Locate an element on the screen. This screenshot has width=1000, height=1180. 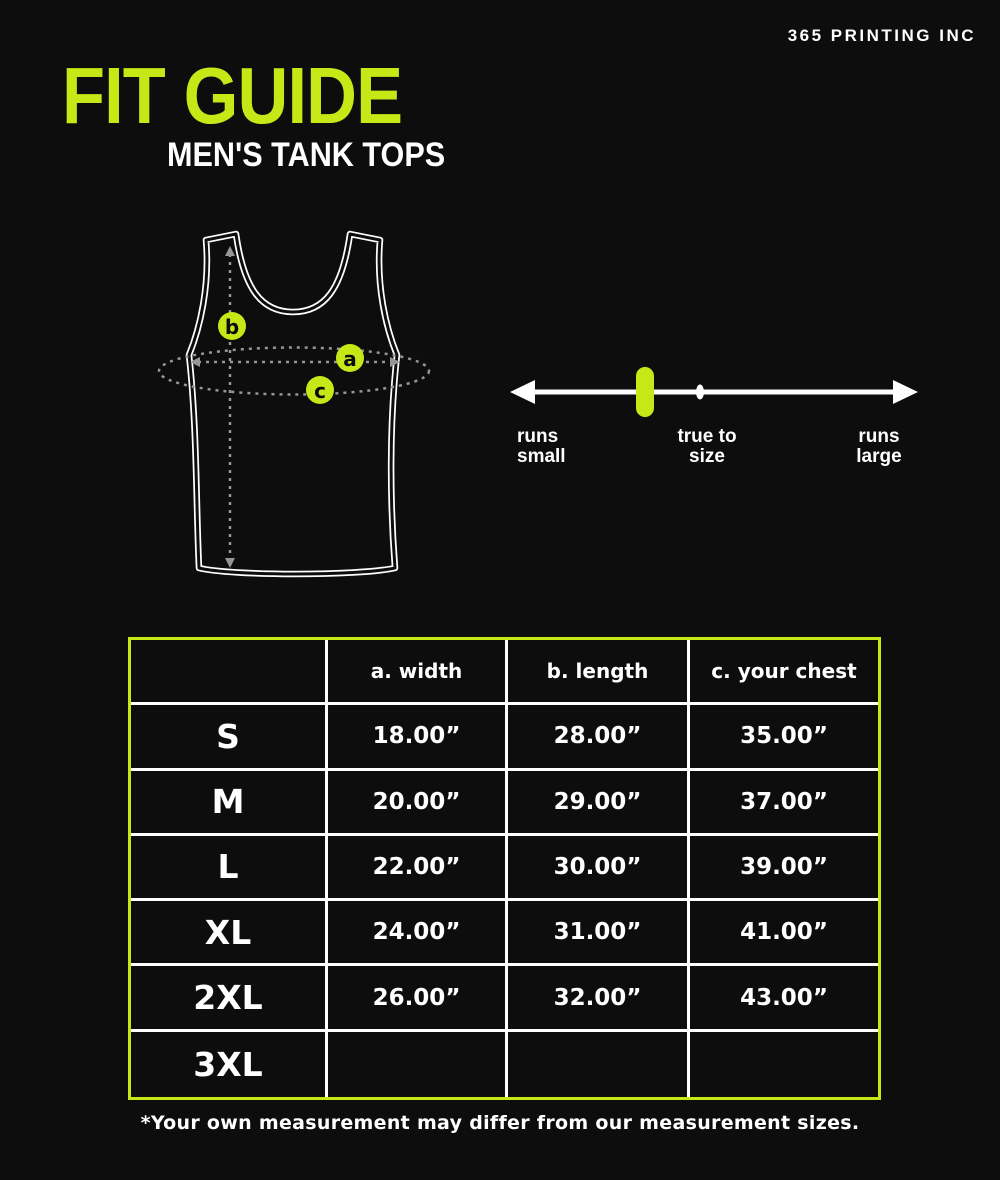
width-cell: 22.00” is located at coordinates (418, 867).